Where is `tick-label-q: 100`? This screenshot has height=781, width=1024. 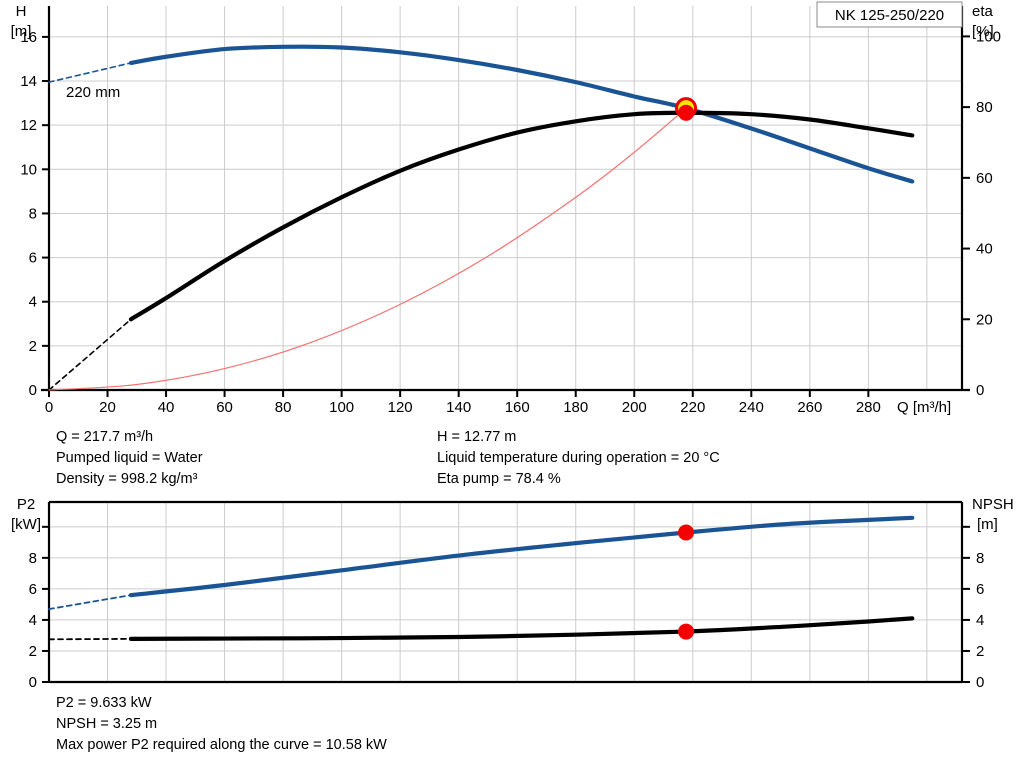 tick-label-q: 100 is located at coordinates (341, 407).